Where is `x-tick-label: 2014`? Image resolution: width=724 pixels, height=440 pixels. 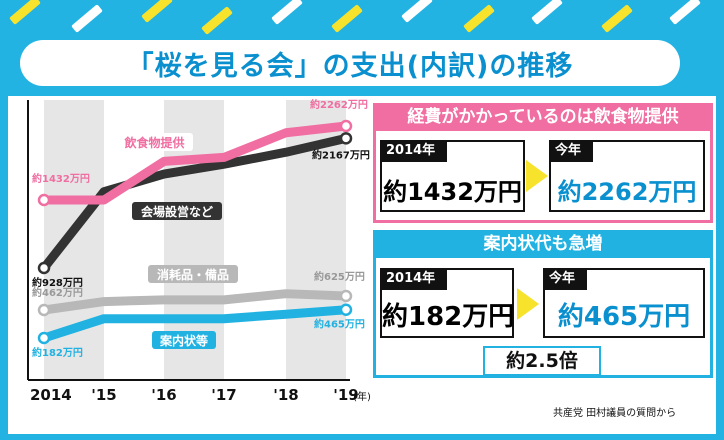 x-tick-label: 2014 is located at coordinates (51, 395).